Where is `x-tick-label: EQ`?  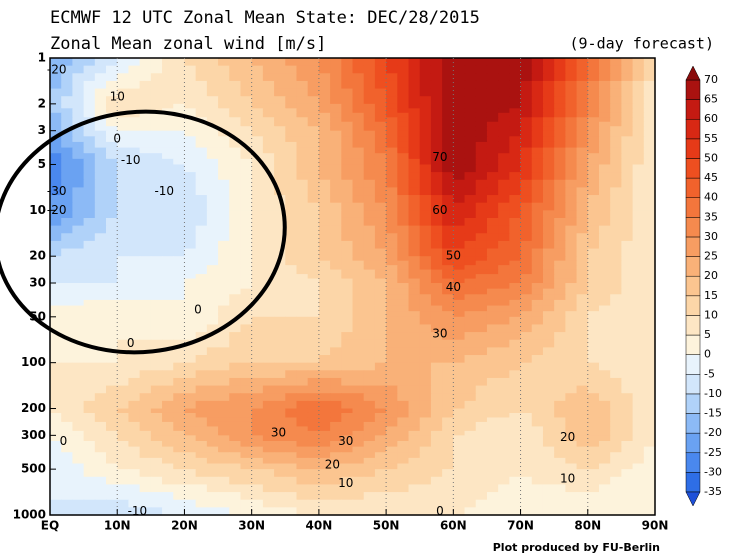
x-tick-label: EQ is located at coordinates (50, 526).